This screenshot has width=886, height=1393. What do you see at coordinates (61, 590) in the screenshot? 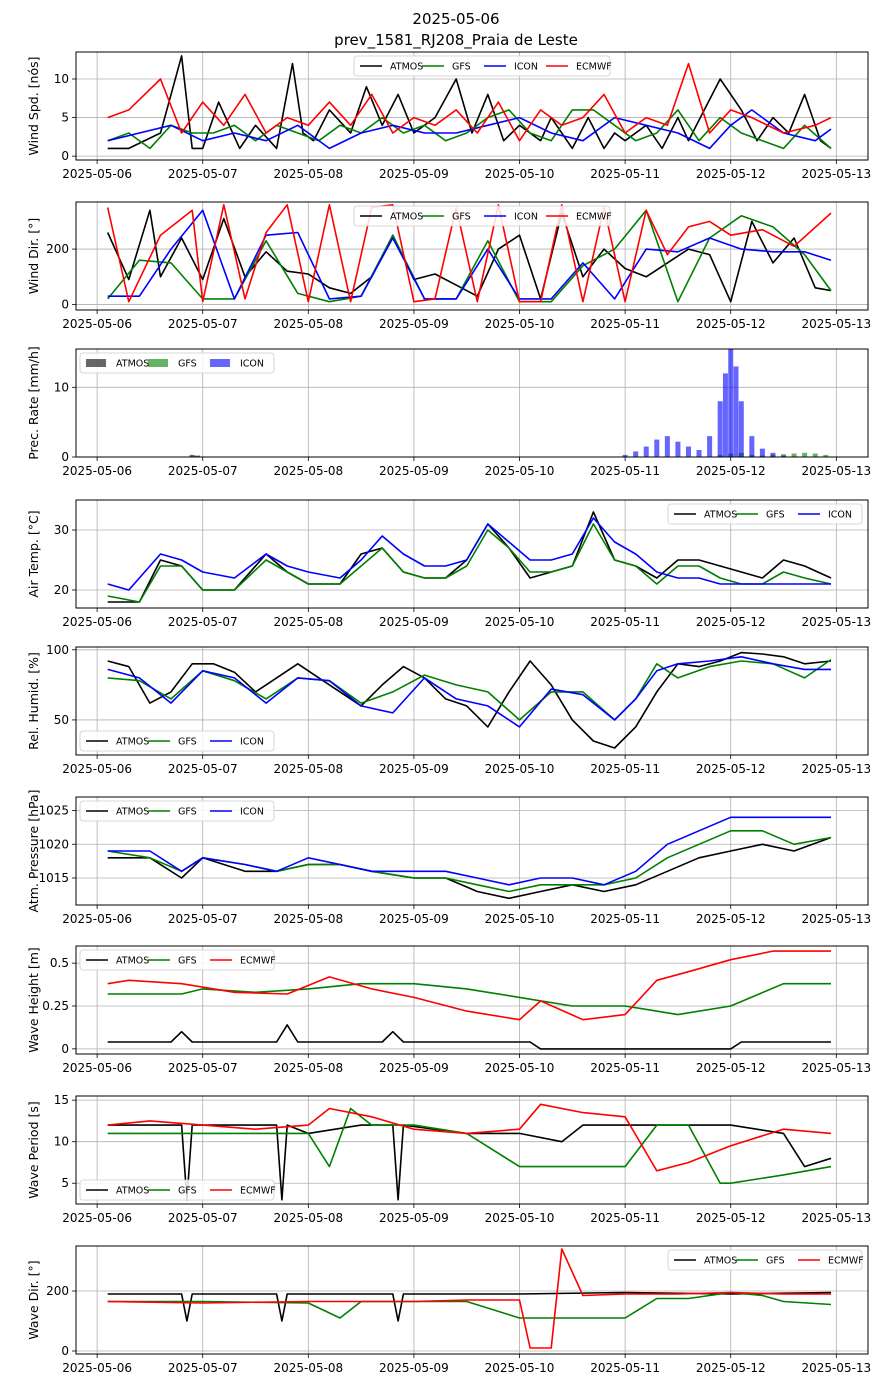
I see `y-tick-label: 20` at bounding box center [61, 590].